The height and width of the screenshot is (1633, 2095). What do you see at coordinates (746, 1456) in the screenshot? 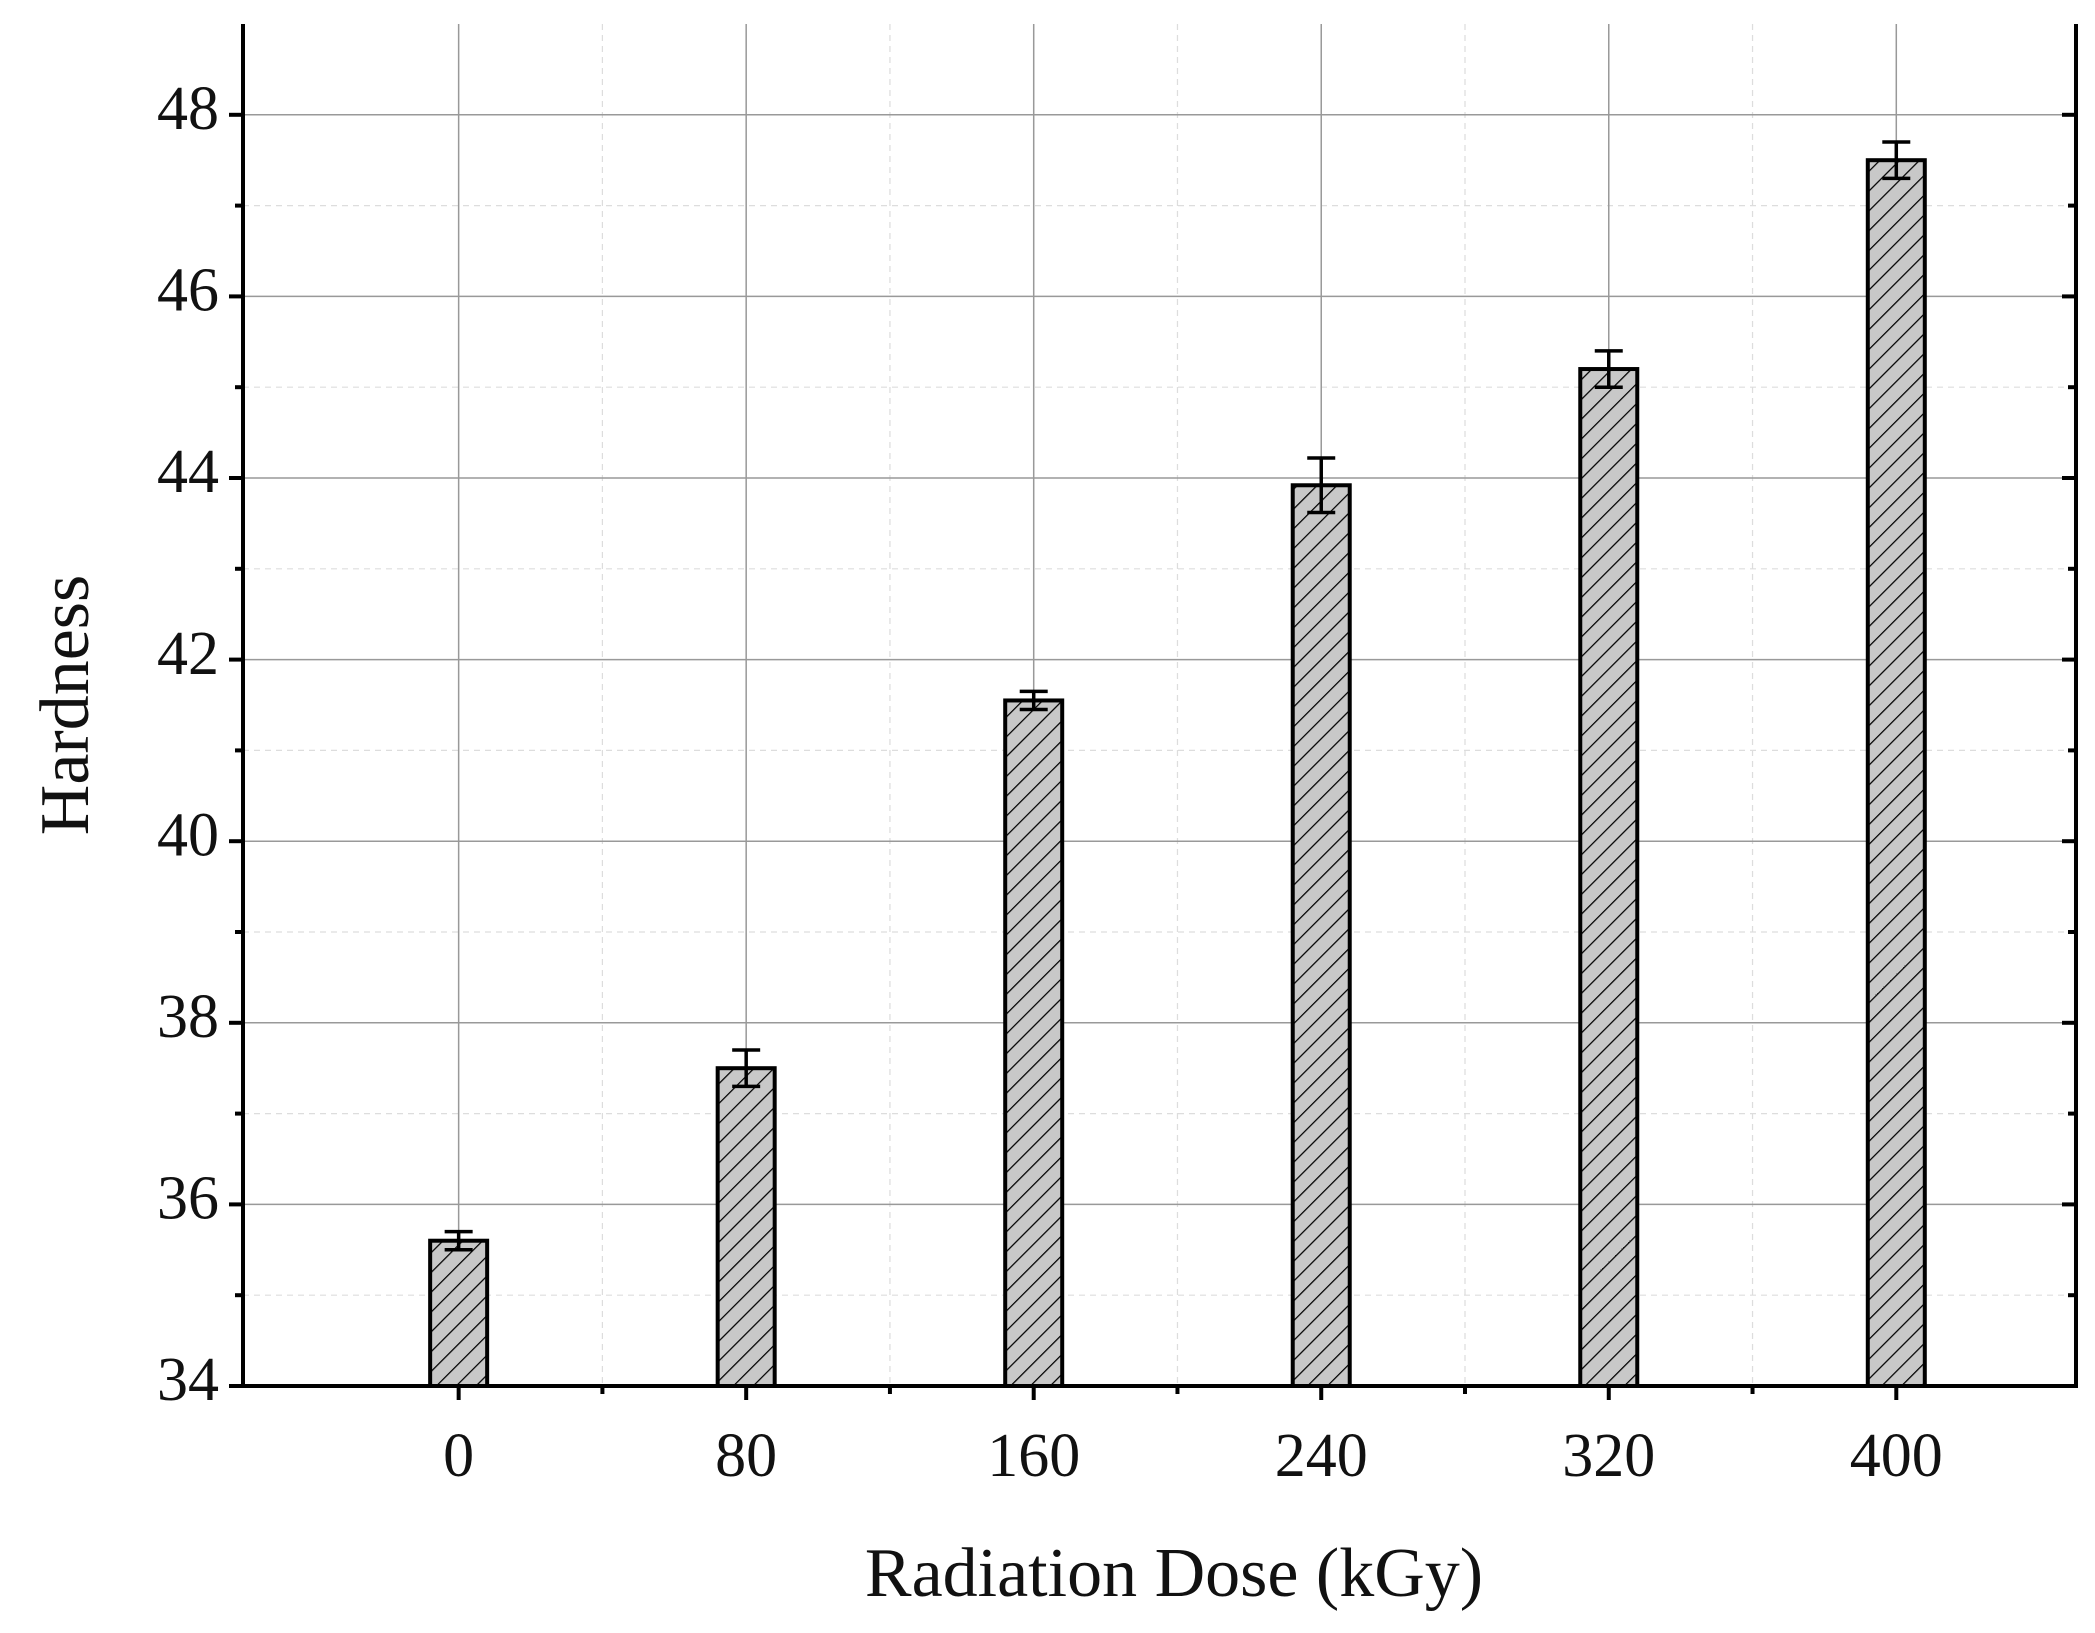
I see `x-tick-label: 80` at bounding box center [746, 1456].